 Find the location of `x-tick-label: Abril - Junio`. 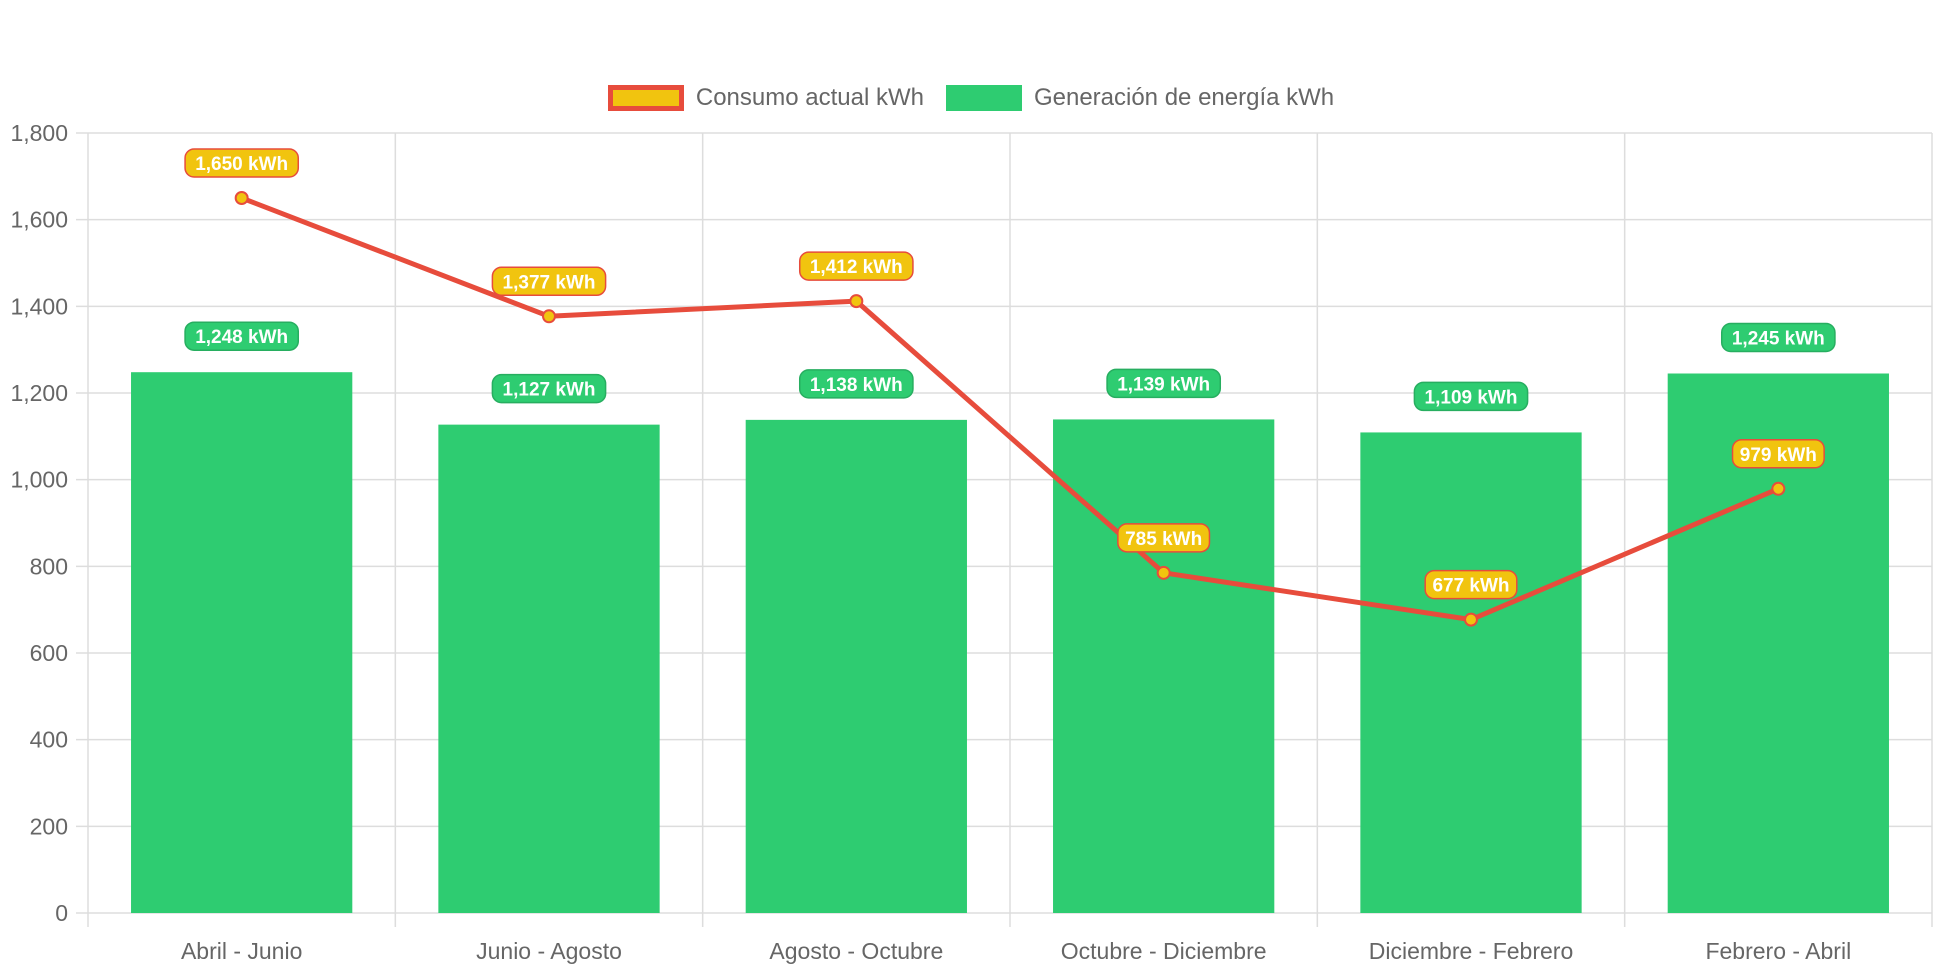

x-tick-label: Abril - Junio is located at coordinates (241, 951).